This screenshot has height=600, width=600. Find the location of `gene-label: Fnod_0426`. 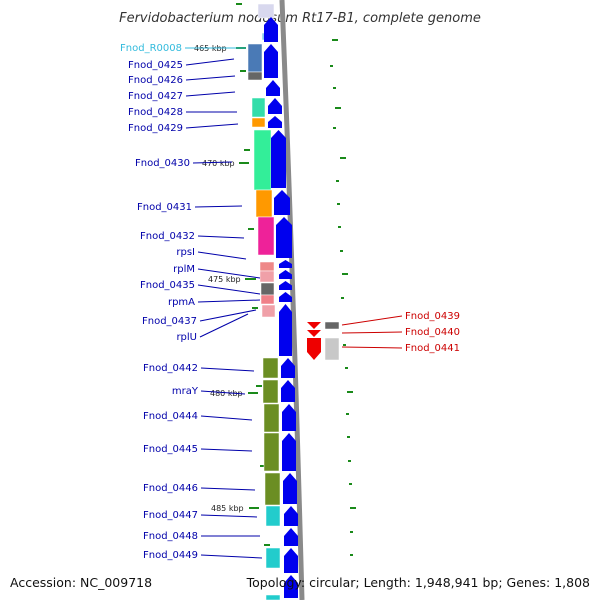

gene-label: Fnod_0426 is located at coordinates (155, 80).